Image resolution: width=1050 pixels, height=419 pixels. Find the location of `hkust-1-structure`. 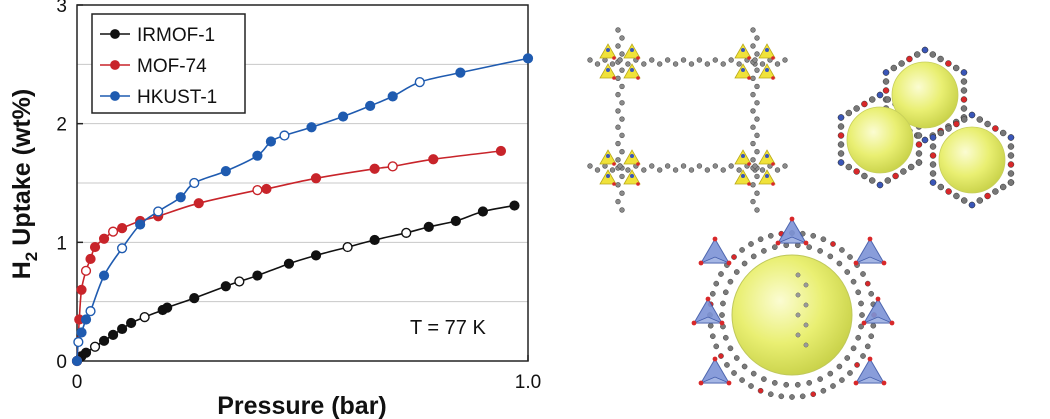

hkust-1-structure is located at coordinates (793, 308).